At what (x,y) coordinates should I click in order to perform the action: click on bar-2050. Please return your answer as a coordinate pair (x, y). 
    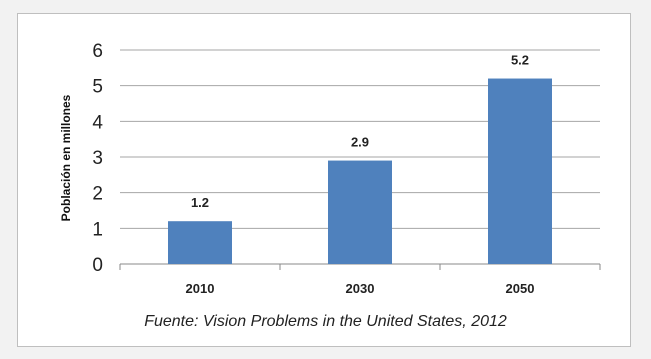
    Looking at the image, I should click on (520, 171).